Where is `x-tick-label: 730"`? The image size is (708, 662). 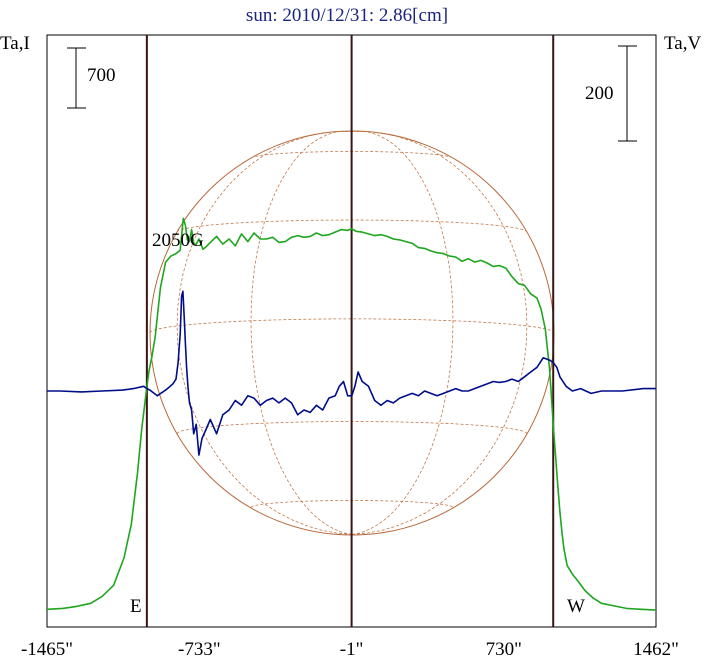
x-tick-label: 730" is located at coordinates (504, 649).